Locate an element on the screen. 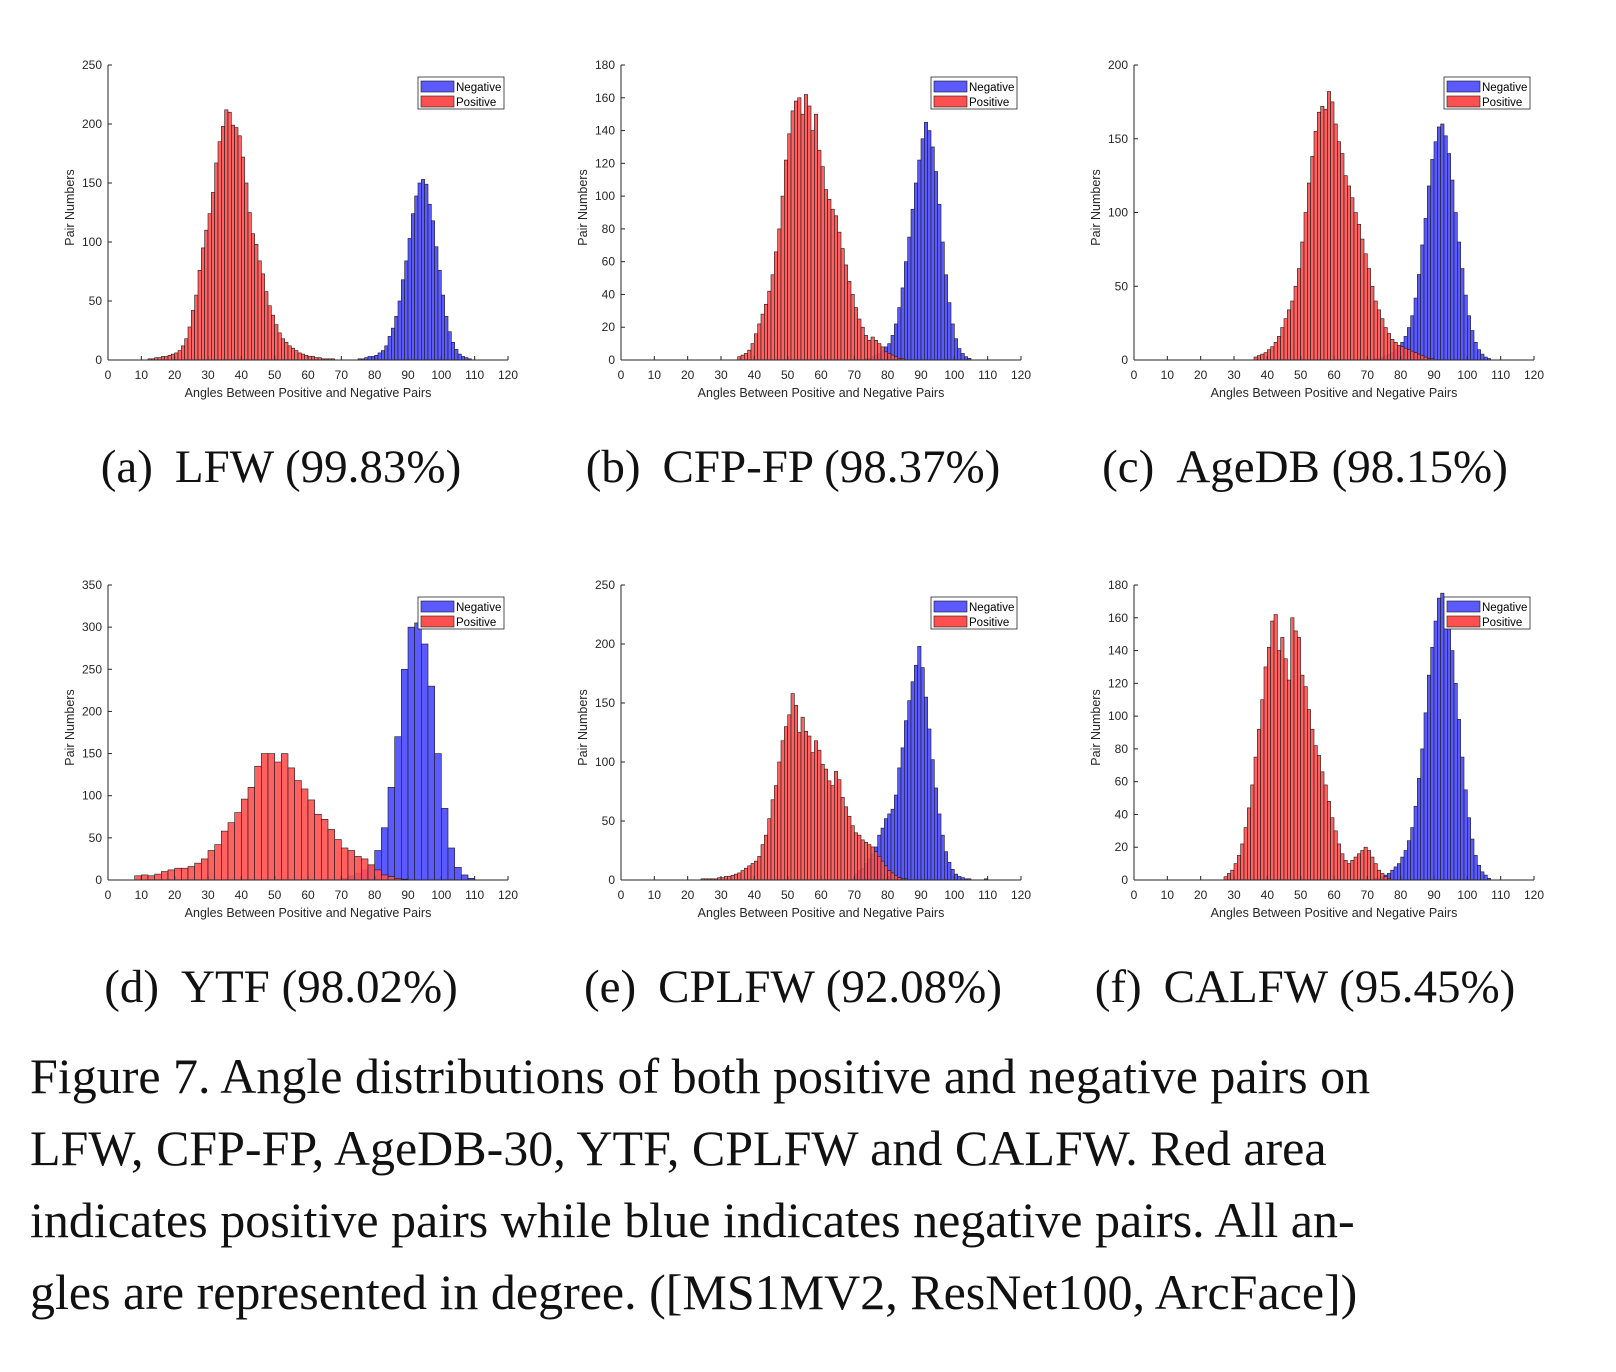 This screenshot has width=1616, height=1372. subcaption-b: (b) CFP-FP (98.37%) is located at coordinates (793, 467).